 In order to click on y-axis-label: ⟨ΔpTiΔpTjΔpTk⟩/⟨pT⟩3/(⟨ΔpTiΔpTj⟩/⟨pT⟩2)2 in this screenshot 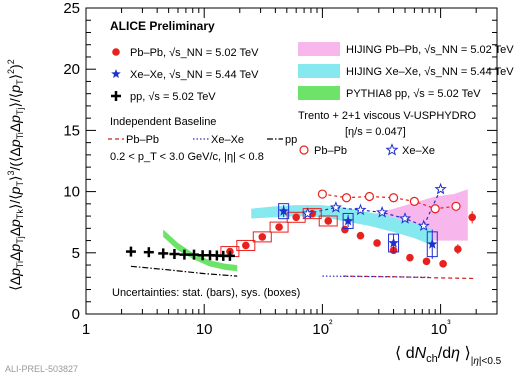, I will do `click(15, 175)`.